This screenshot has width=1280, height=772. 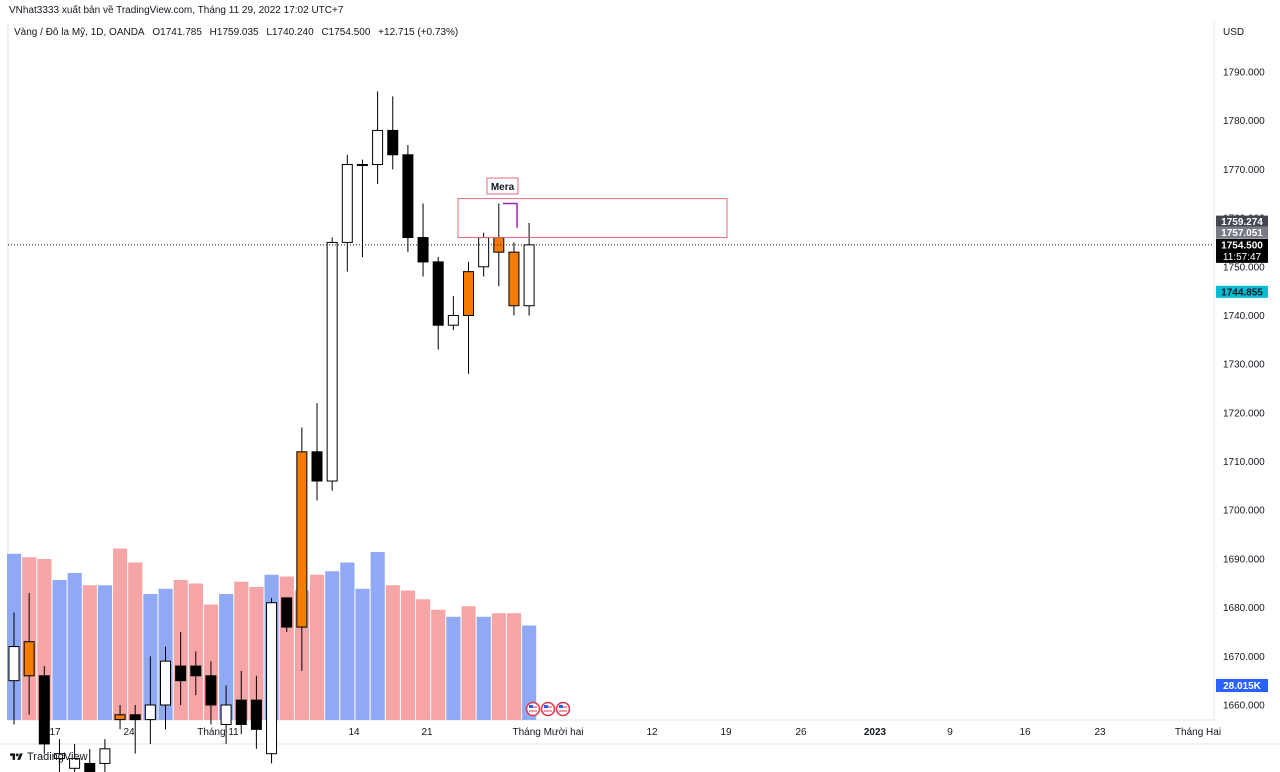 I want to click on time-axis-label: 9, so click(x=950, y=732).